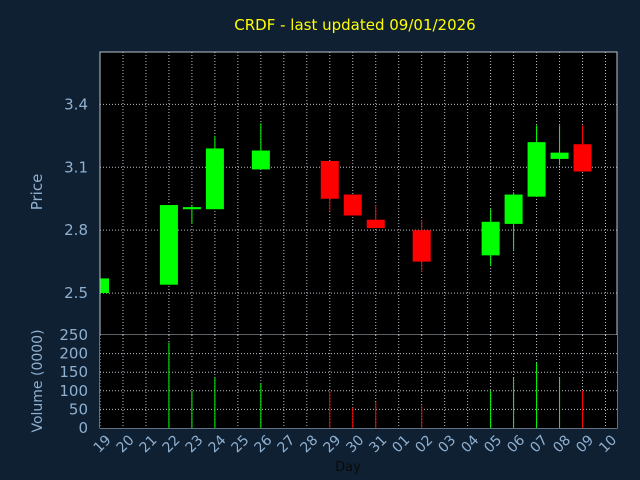 The height and width of the screenshot is (480, 640). Describe the element at coordinates (37, 192) in the screenshot. I see `price-axis-label: Price` at that location.